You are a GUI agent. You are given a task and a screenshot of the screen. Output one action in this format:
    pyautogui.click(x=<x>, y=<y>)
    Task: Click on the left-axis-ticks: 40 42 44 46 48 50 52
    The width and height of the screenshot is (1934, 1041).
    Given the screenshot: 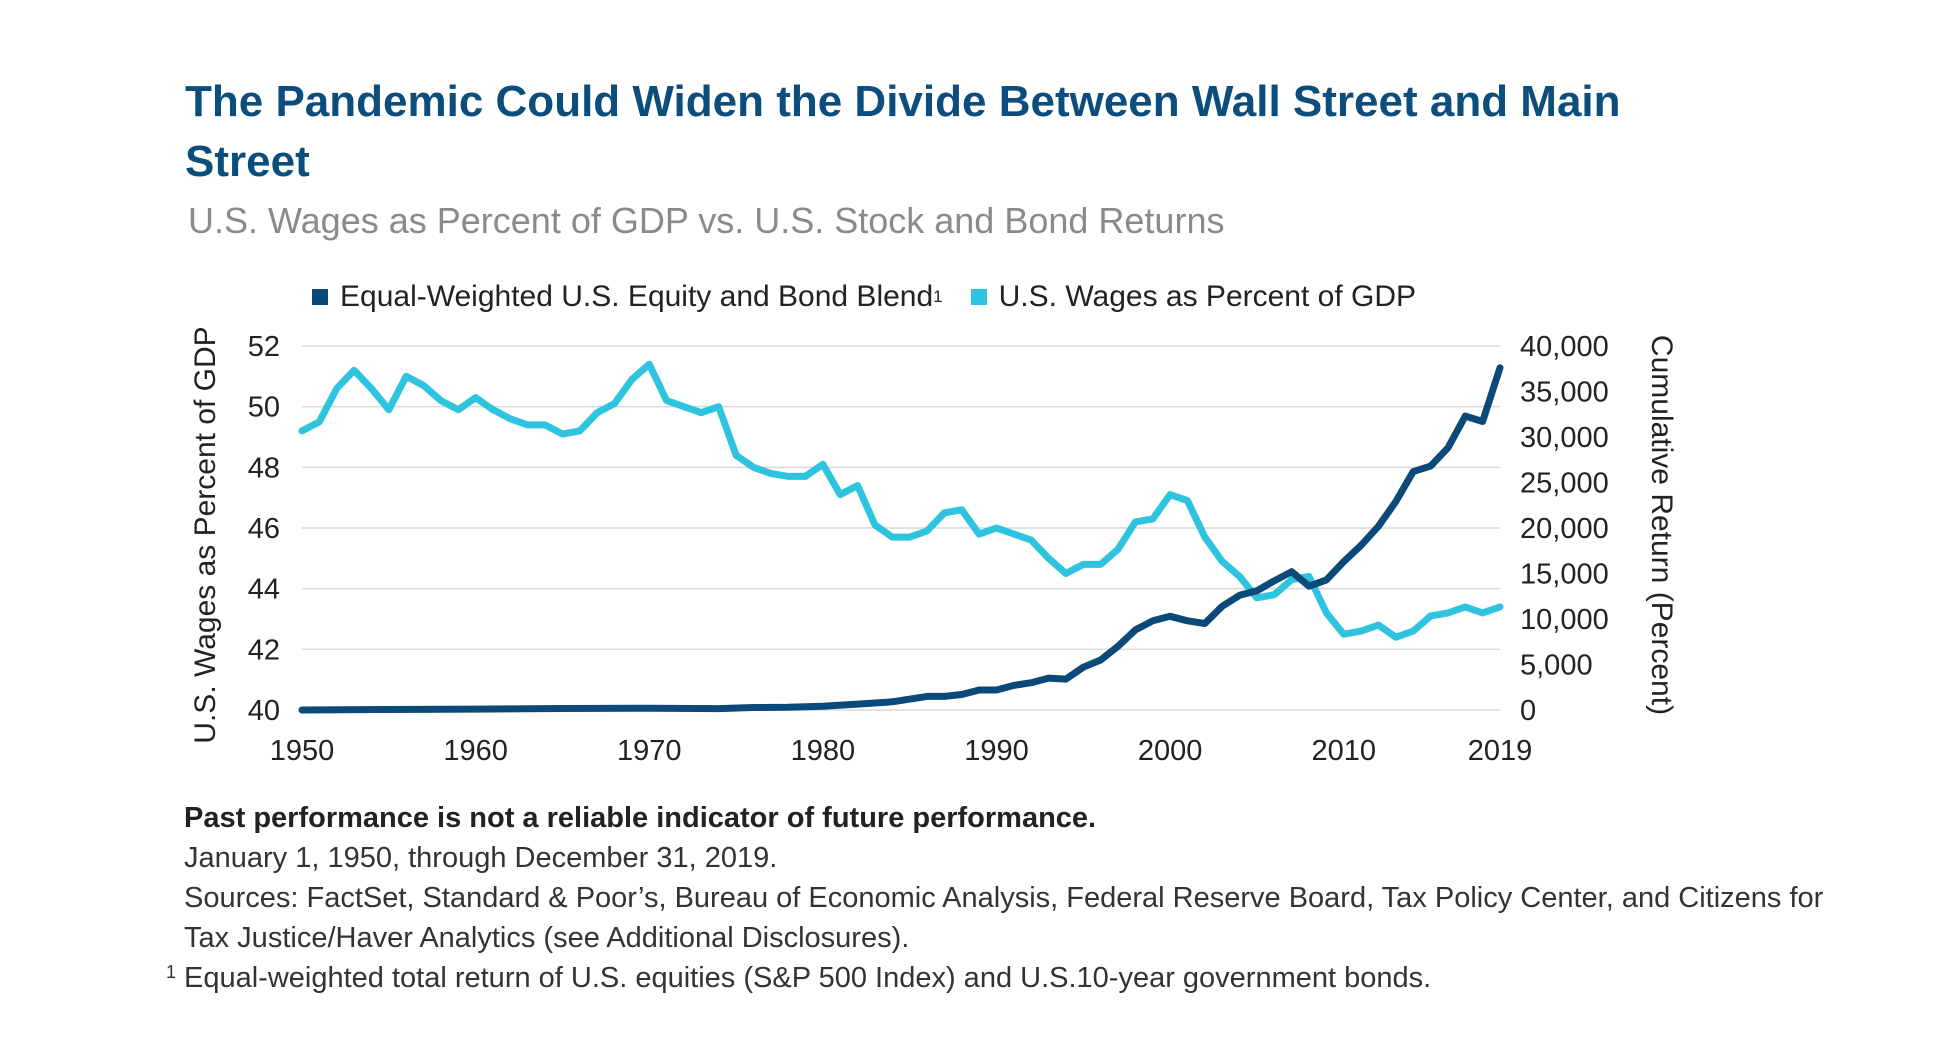 What is the action you would take?
    pyautogui.click(x=264, y=529)
    